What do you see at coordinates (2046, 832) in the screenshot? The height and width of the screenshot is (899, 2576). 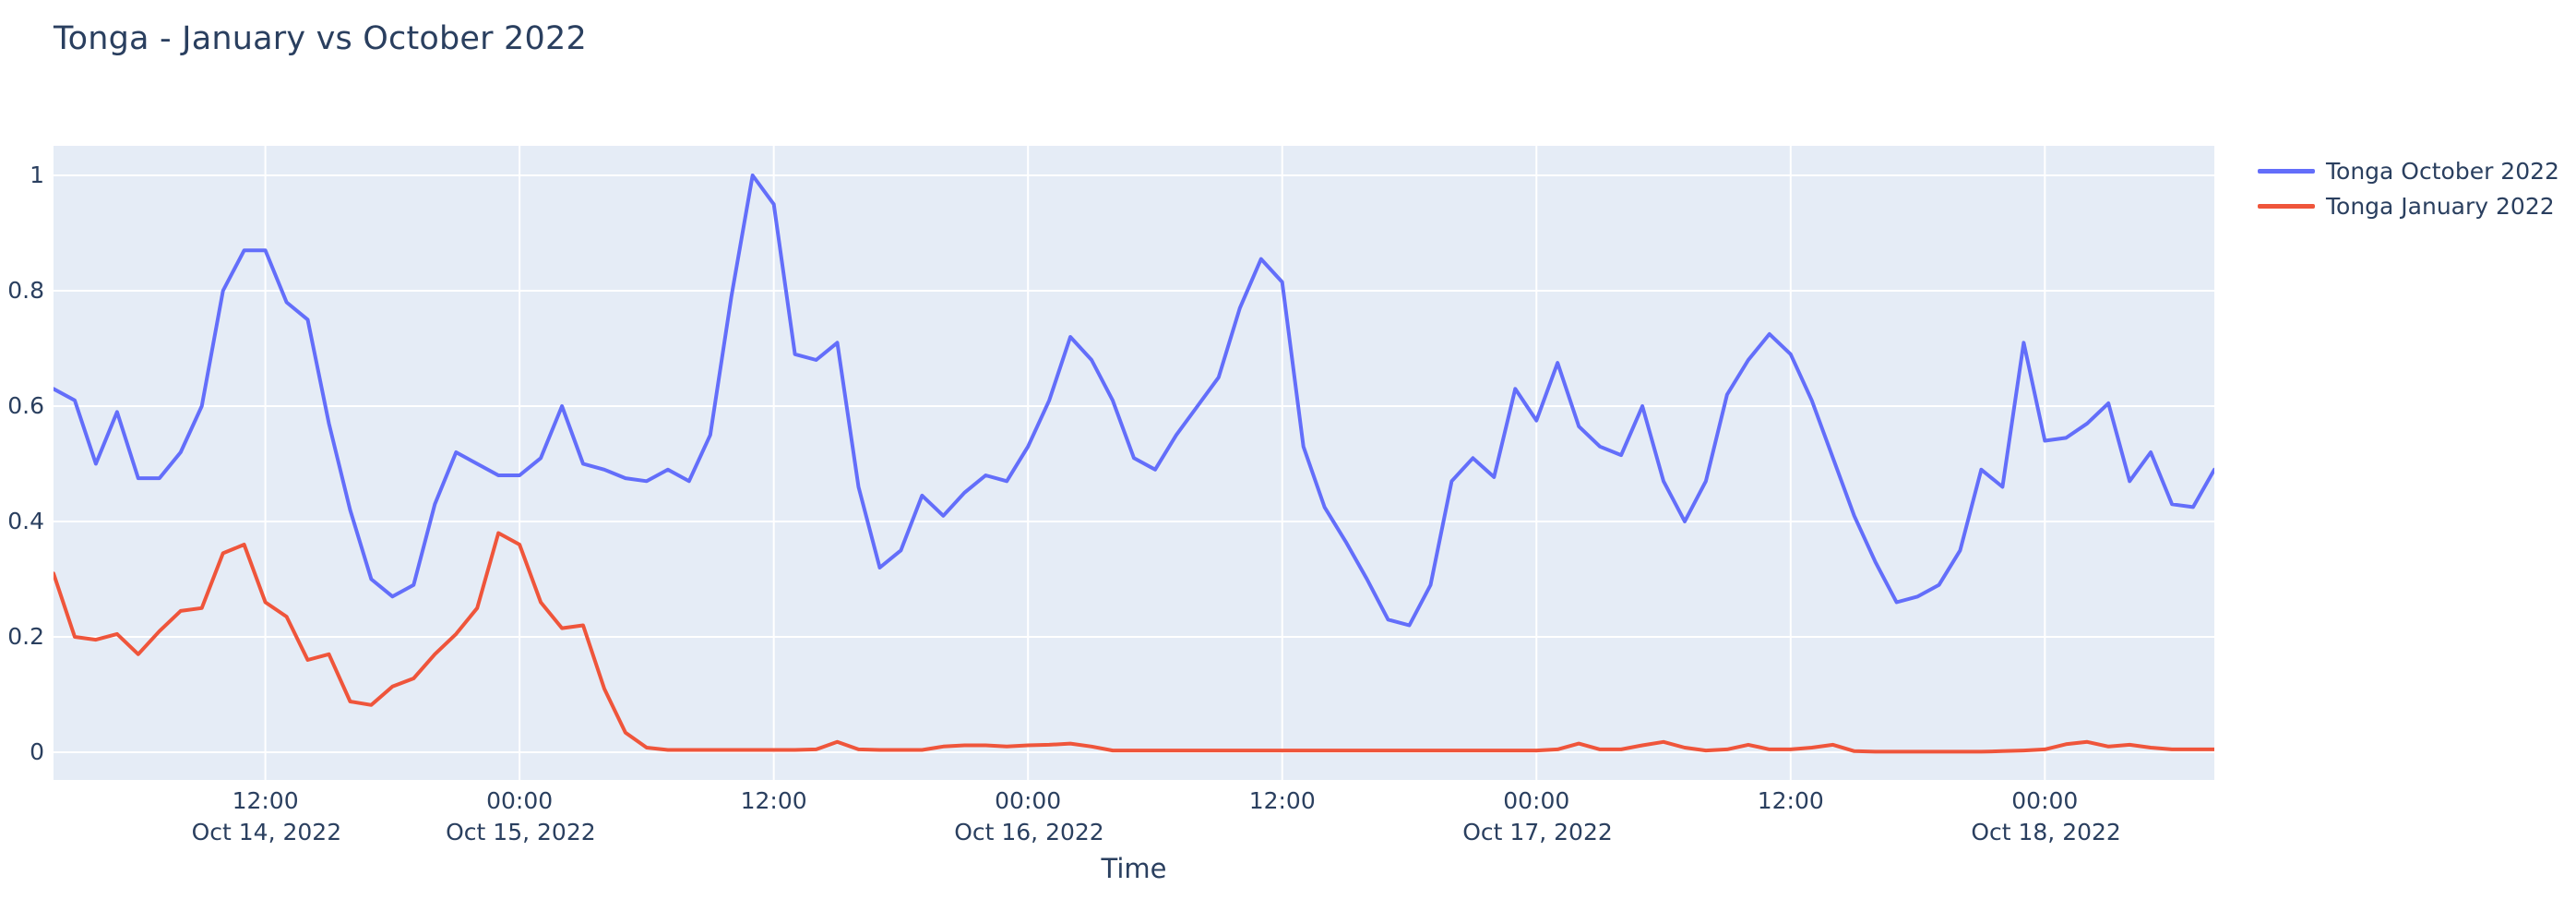 I see `x-tick-date: Oct 18, 2022` at bounding box center [2046, 832].